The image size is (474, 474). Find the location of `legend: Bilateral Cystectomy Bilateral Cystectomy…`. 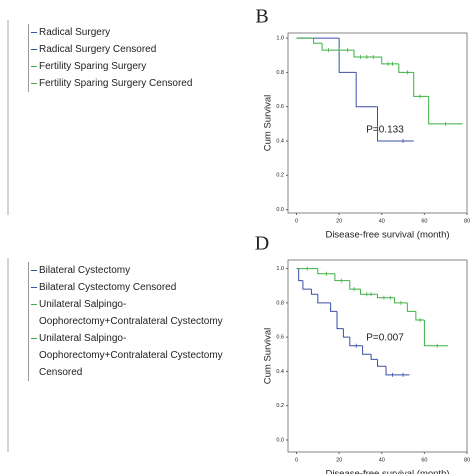

legend: Bilateral Cystectomy Bilateral Cystectomy… is located at coordinates (133, 321).